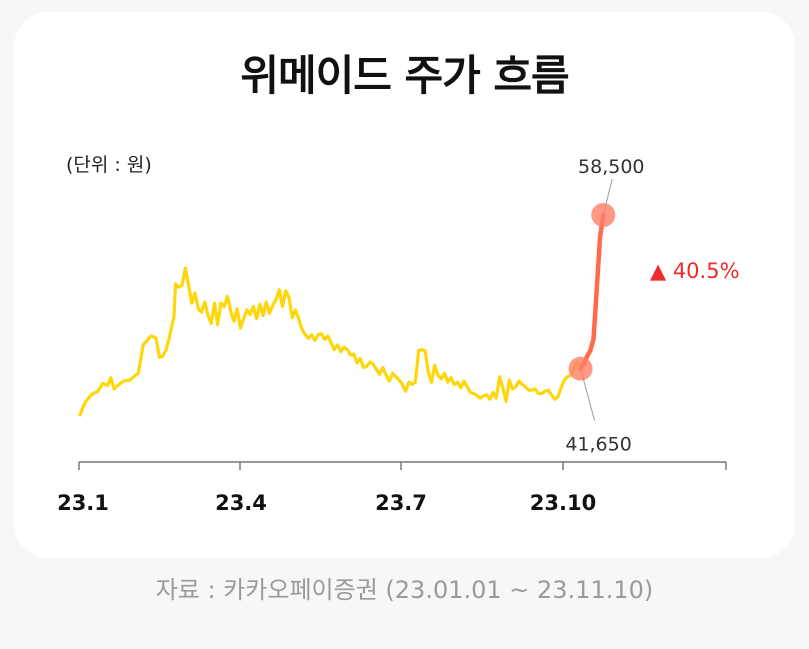 The image size is (809, 649). What do you see at coordinates (404, 590) in the screenshot?
I see `source-note: 자료 : 카카오페이증권 (23.01.01 ~ 23.11.10)` at bounding box center [404, 590].